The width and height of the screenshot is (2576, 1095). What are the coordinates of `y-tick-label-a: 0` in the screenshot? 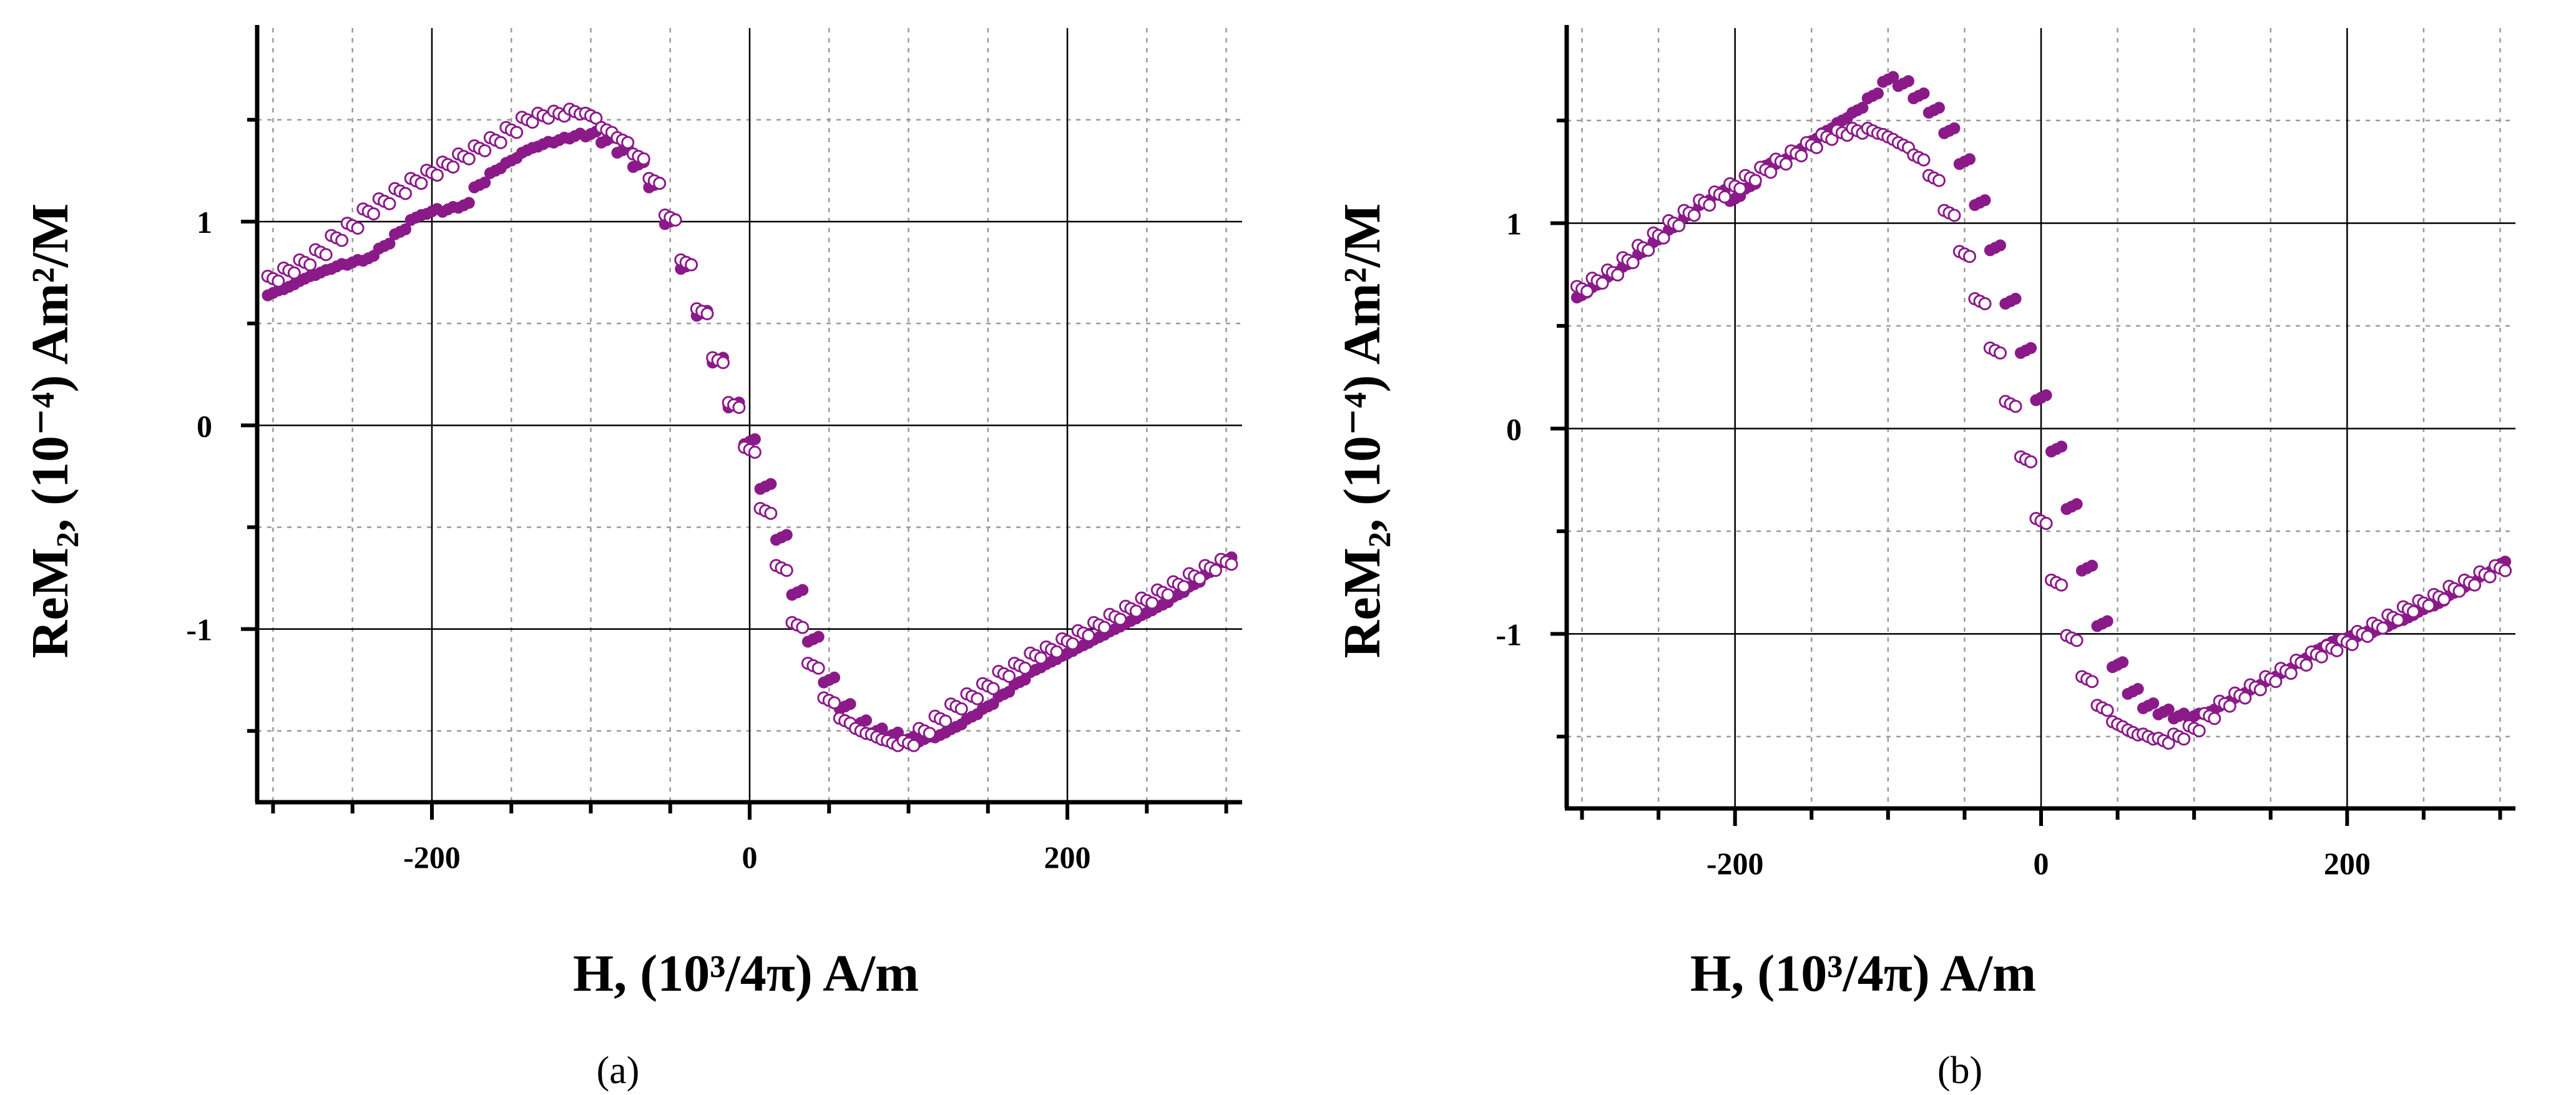 It's located at (204, 425).